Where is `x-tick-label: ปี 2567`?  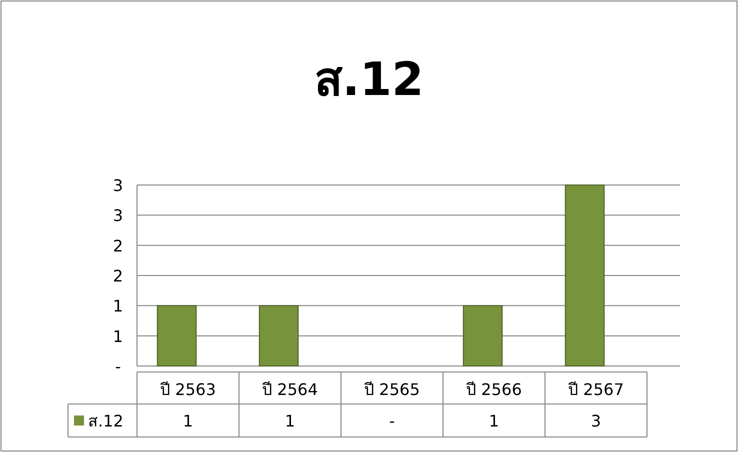
x-tick-label: ปี 2567 is located at coordinates (596, 389).